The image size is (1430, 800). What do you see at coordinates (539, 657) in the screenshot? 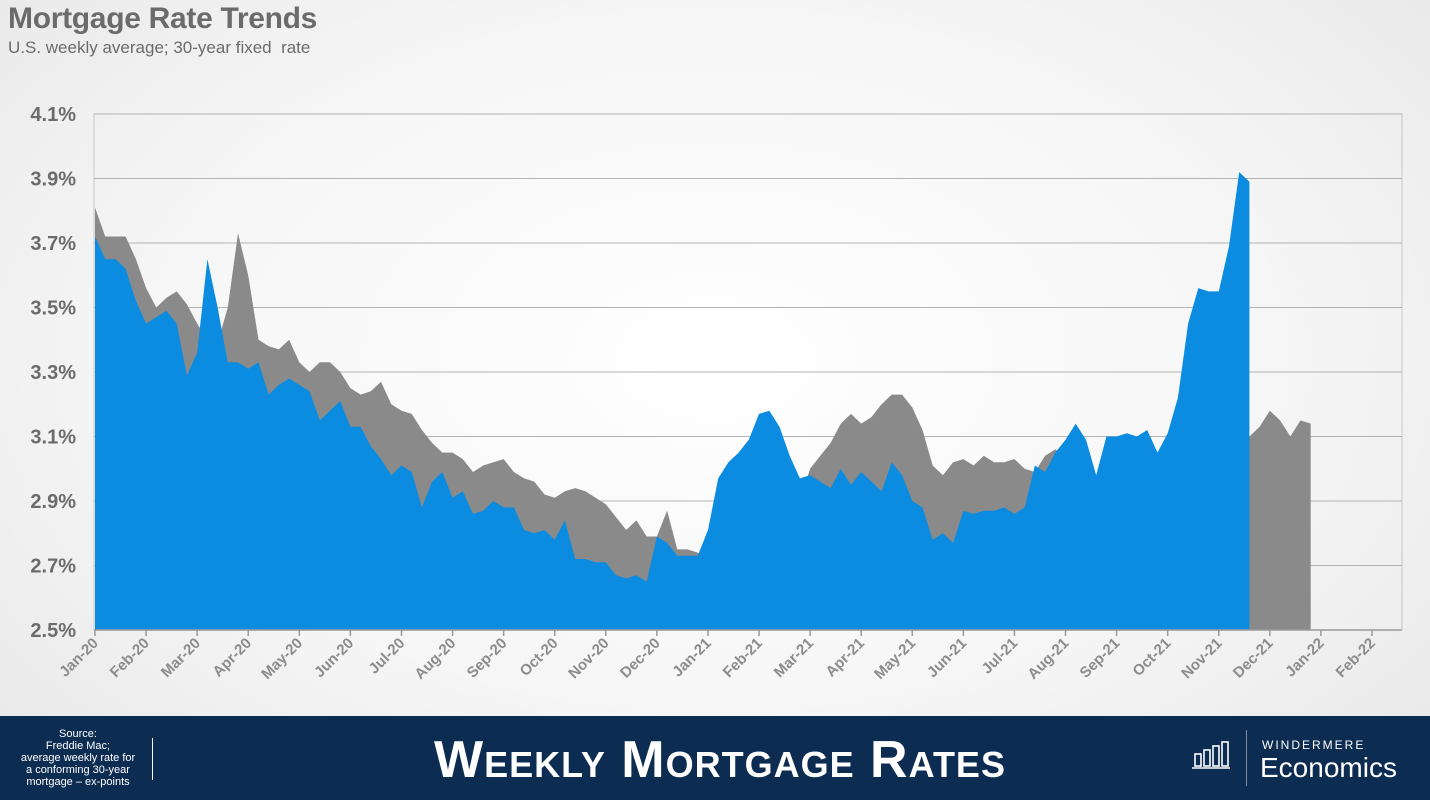
I see `x-tick-label: Oct-20` at bounding box center [539, 657].